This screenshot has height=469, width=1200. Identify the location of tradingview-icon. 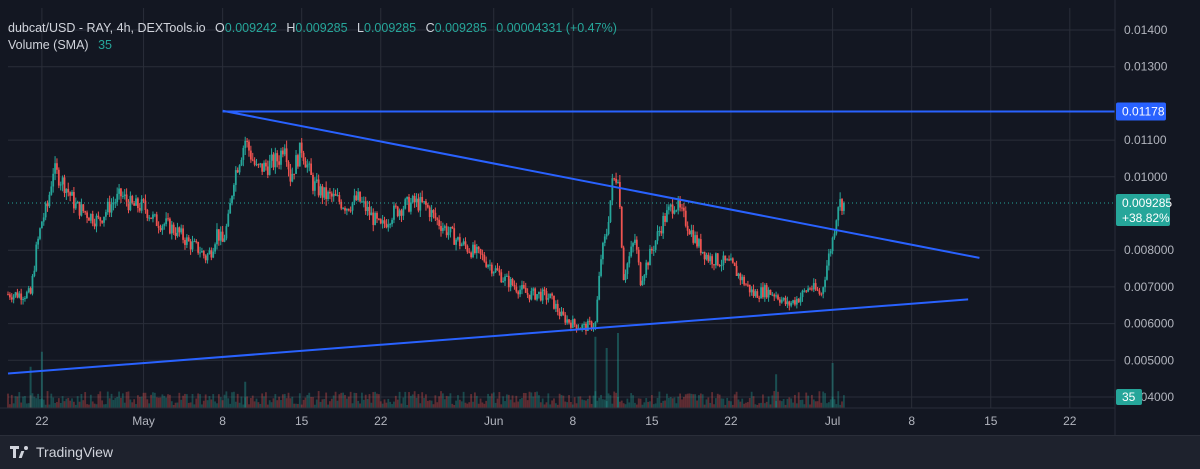
(20, 452).